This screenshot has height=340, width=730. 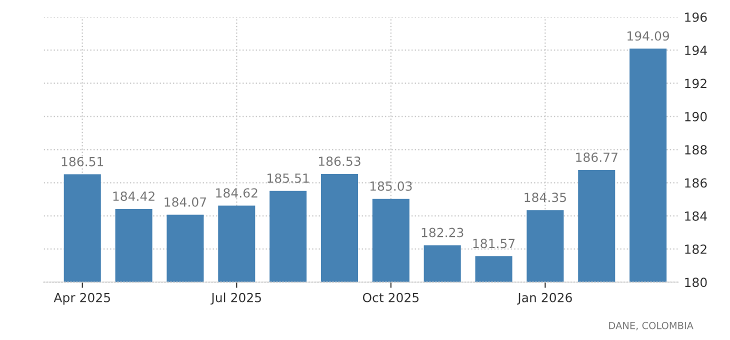 What do you see at coordinates (237, 193) in the screenshot?
I see `data-label: 184.62` at bounding box center [237, 193].